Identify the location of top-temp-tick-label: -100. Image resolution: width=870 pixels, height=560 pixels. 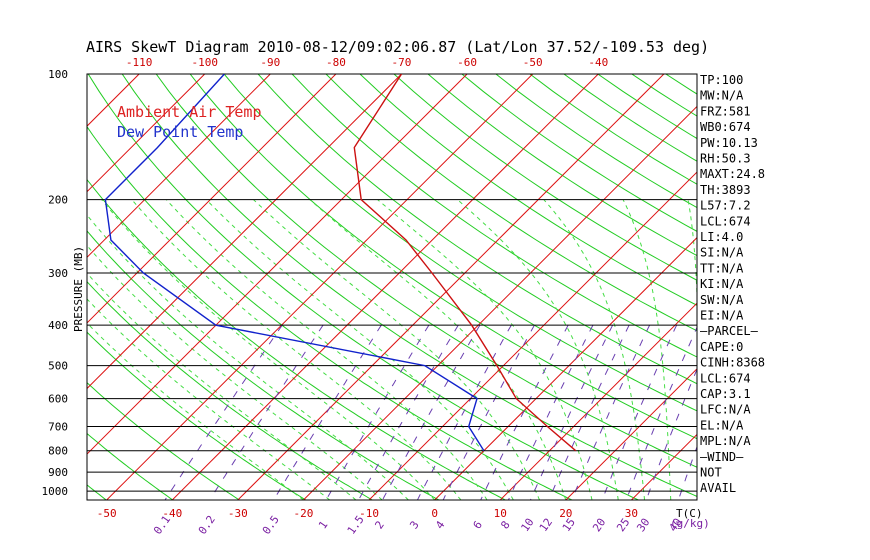
(204, 62).